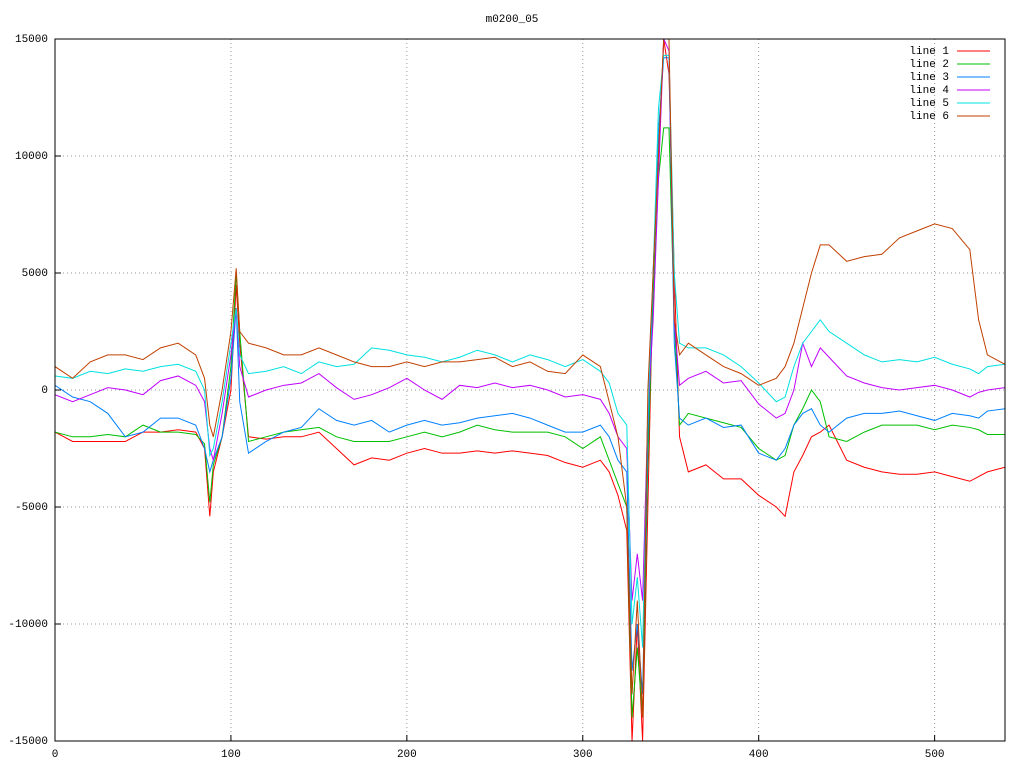 The width and height of the screenshot is (1024, 768). I want to click on y-tick-label: -5000, so click(31, 508).